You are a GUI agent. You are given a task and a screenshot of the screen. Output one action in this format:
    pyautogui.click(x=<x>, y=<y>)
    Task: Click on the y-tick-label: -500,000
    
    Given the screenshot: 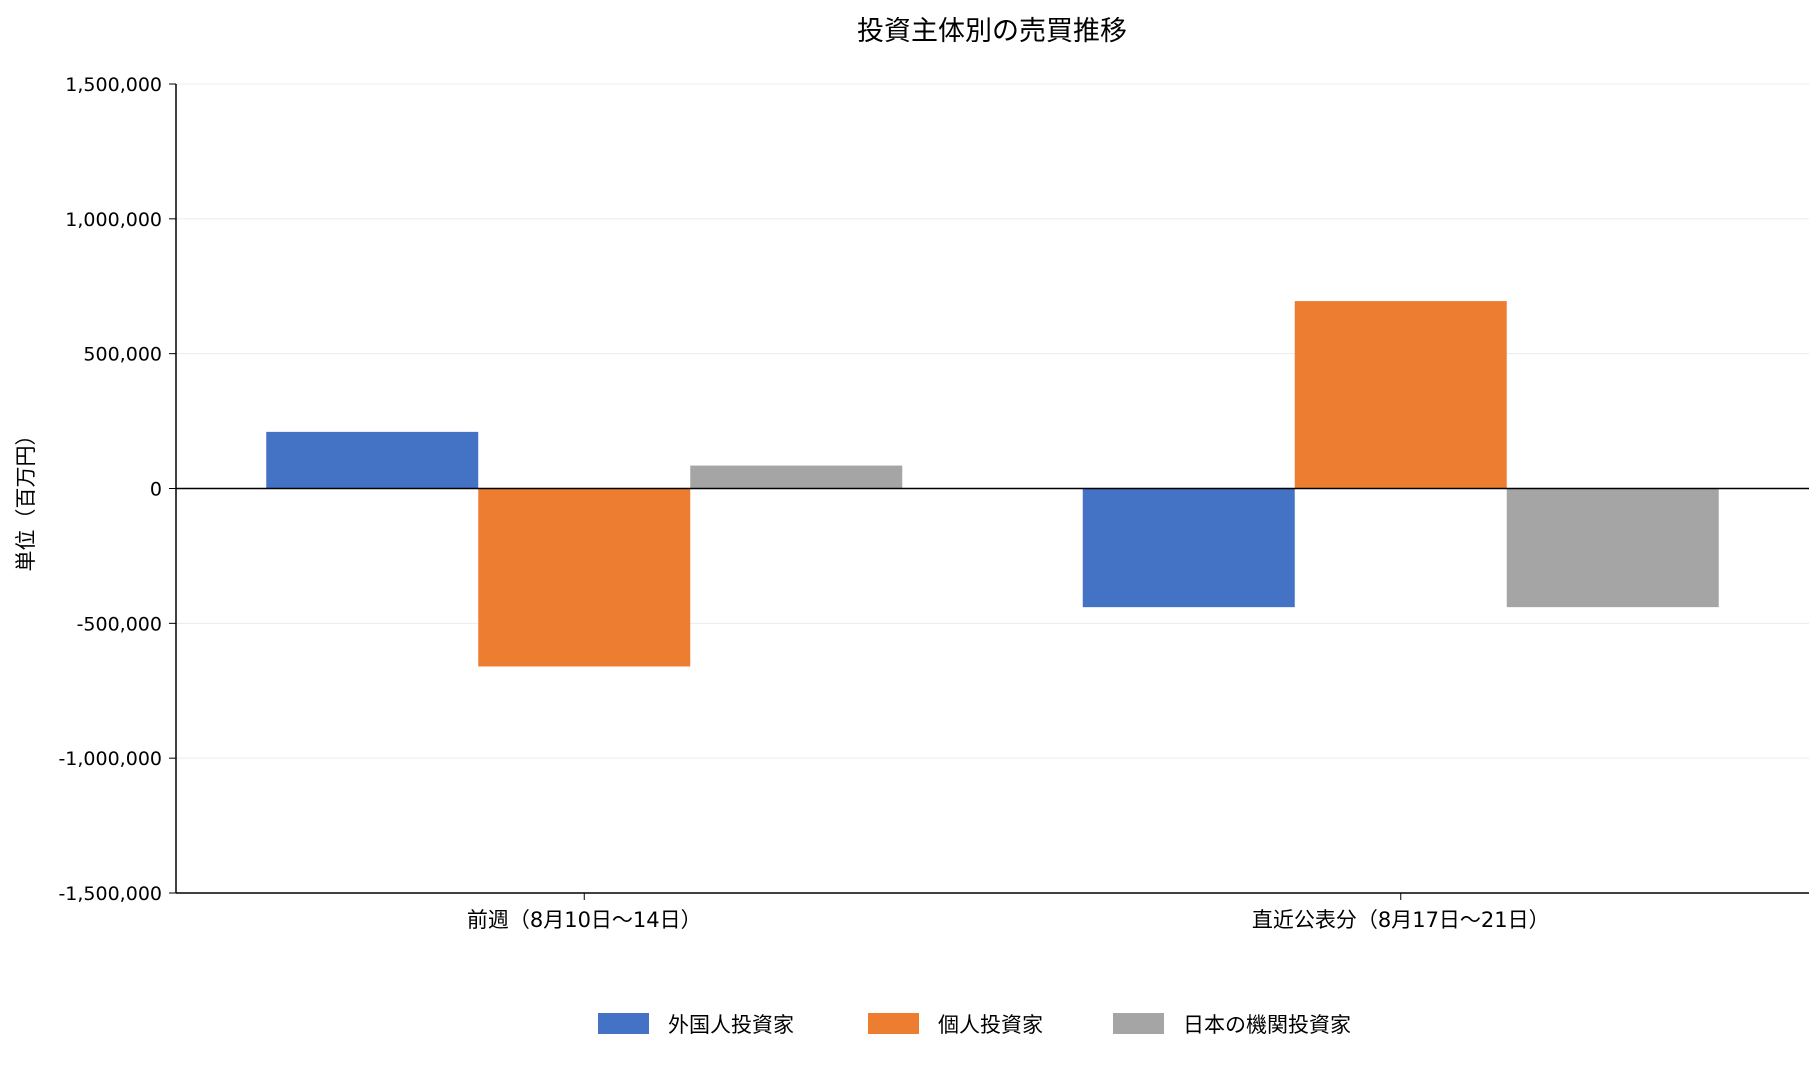 What is the action you would take?
    pyautogui.click(x=119, y=624)
    